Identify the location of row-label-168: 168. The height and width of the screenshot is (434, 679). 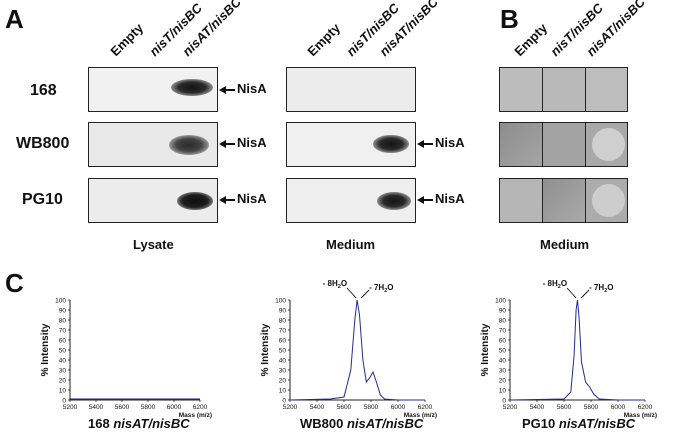
(43, 90).